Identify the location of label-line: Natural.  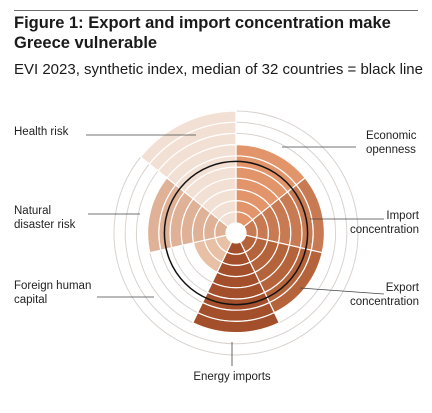
(32, 211).